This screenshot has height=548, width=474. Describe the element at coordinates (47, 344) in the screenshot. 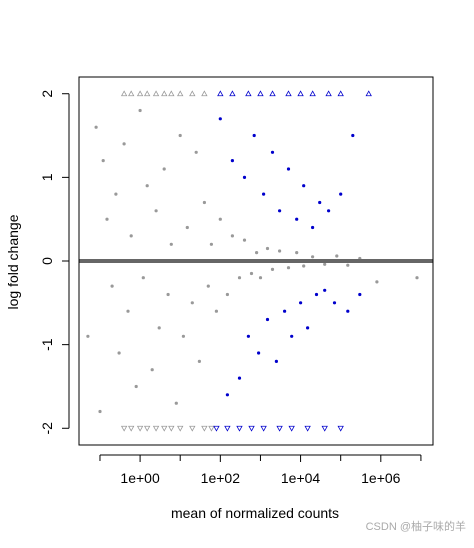

I see `y-axis-tick-label: -1` at that location.